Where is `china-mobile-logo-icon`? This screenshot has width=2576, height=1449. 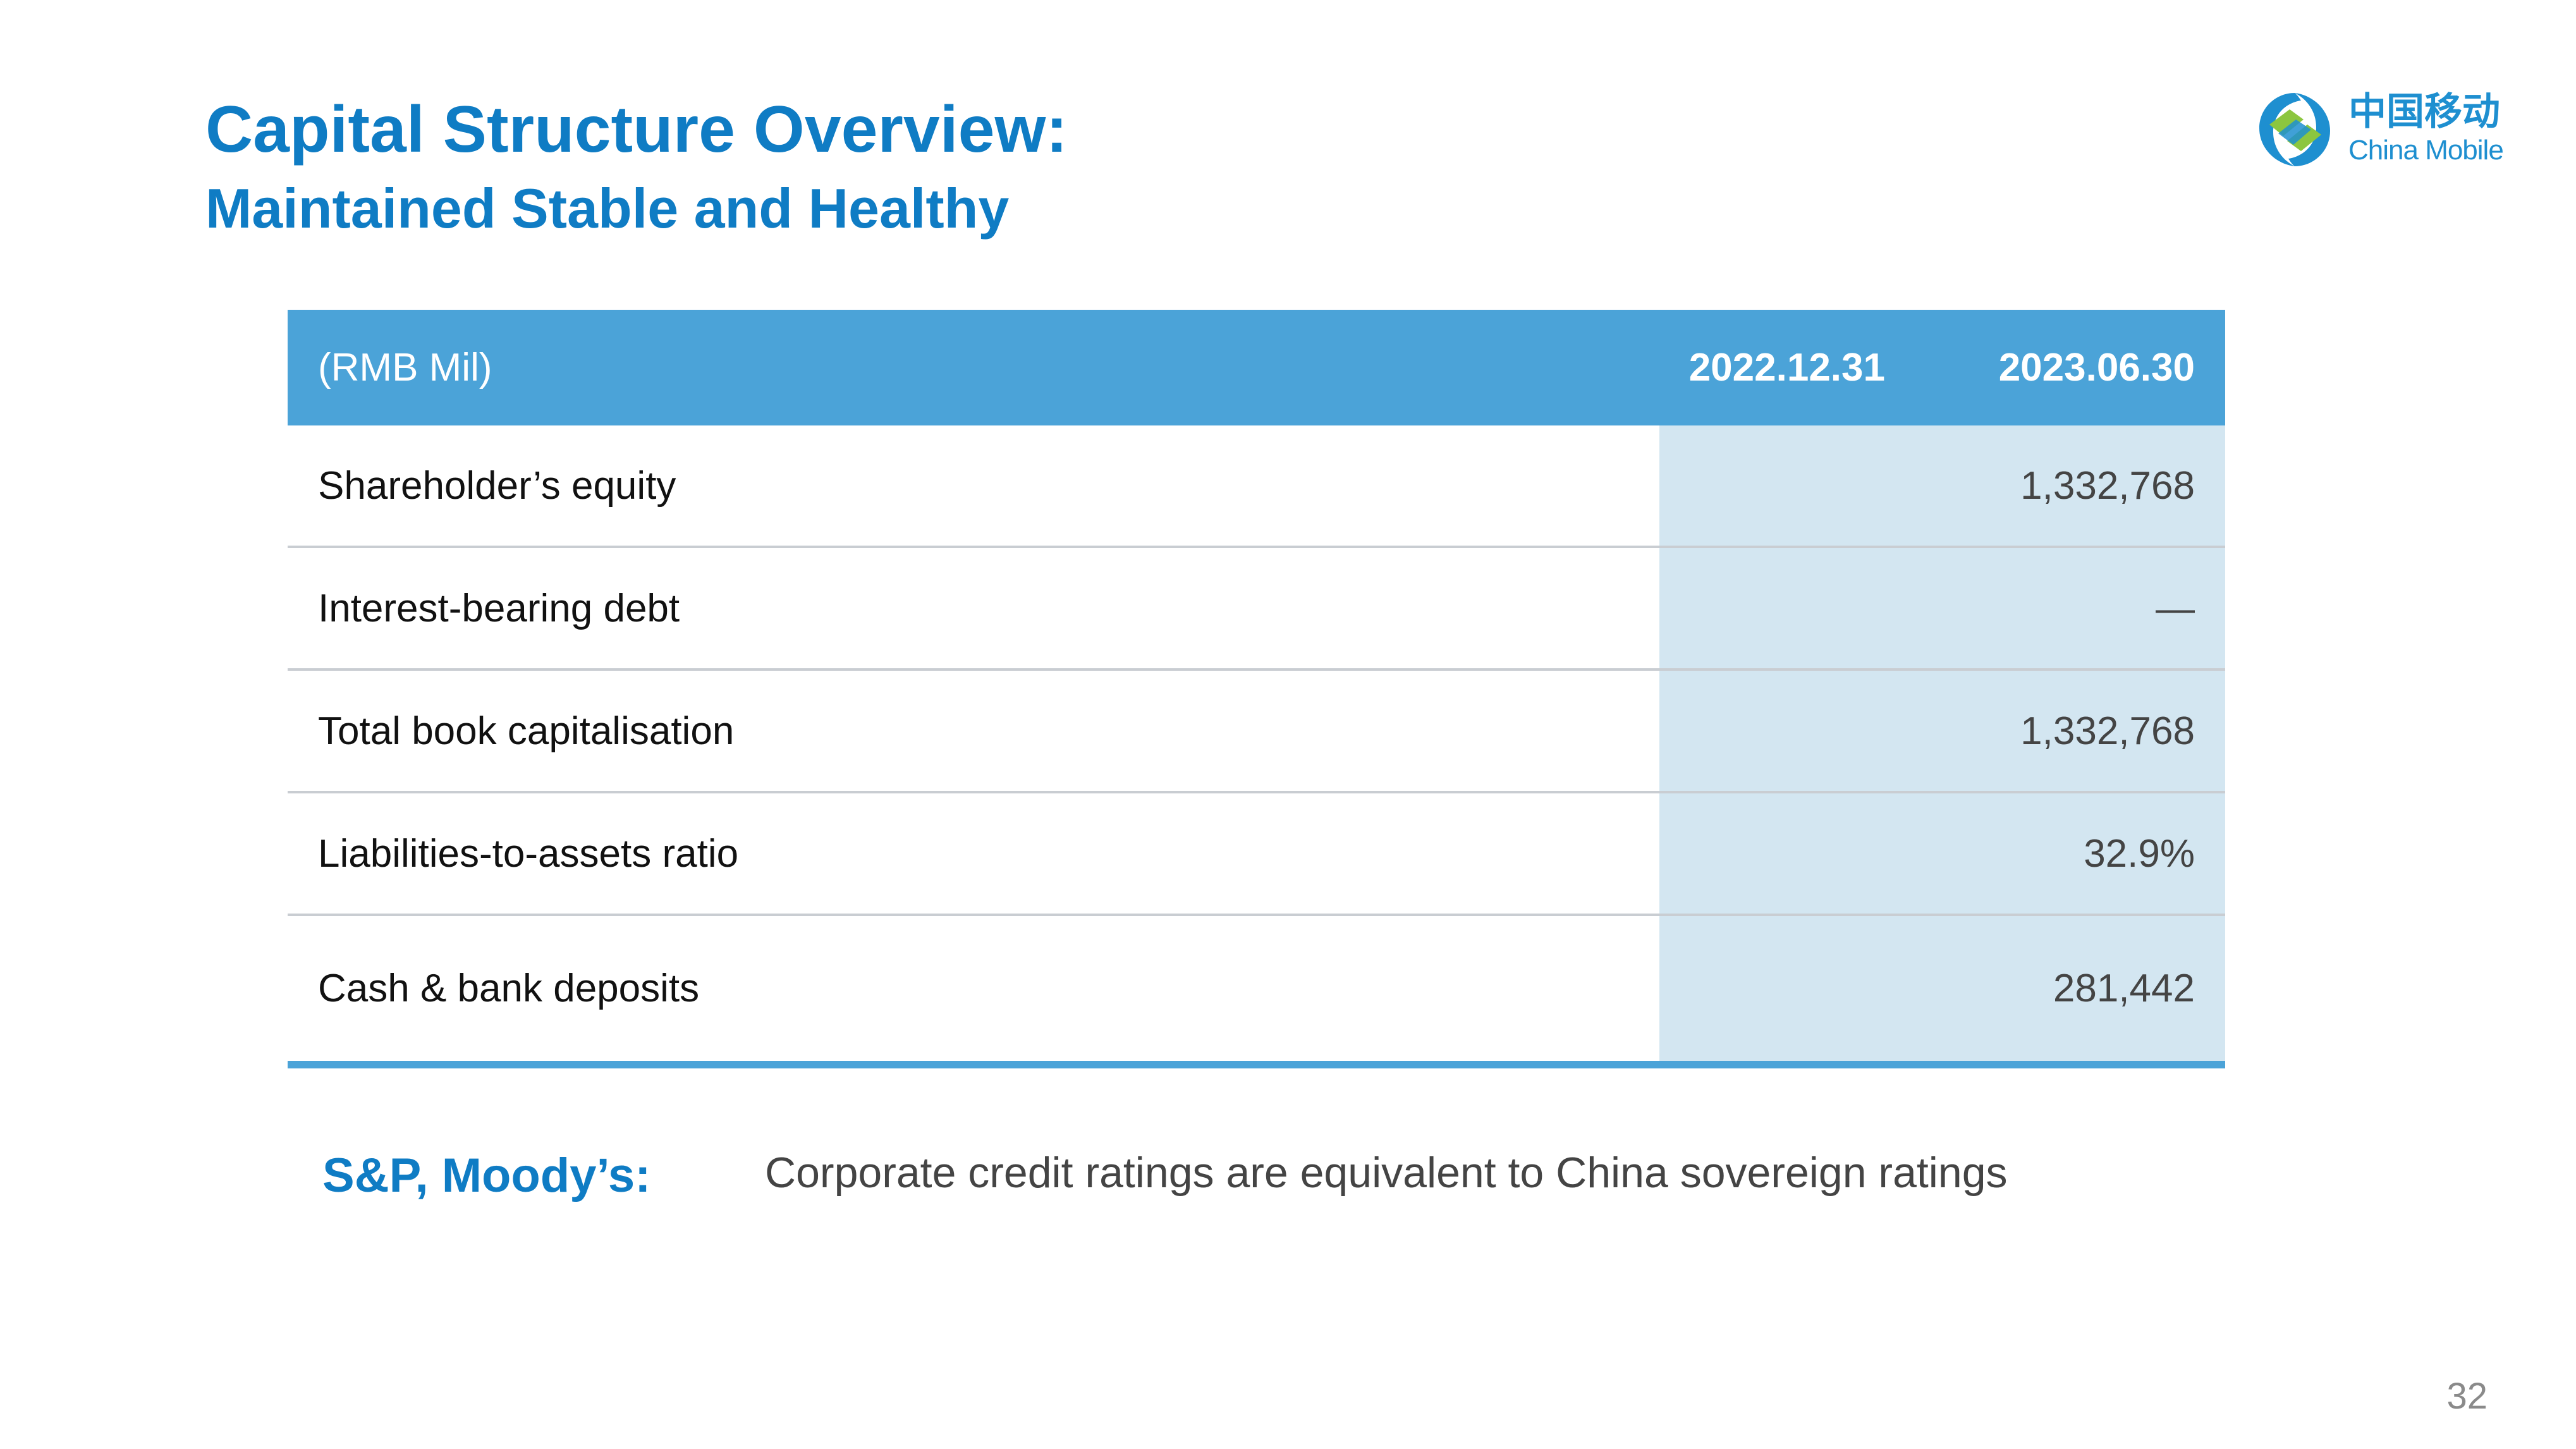 china-mobile-logo-icon is located at coordinates (2294, 129).